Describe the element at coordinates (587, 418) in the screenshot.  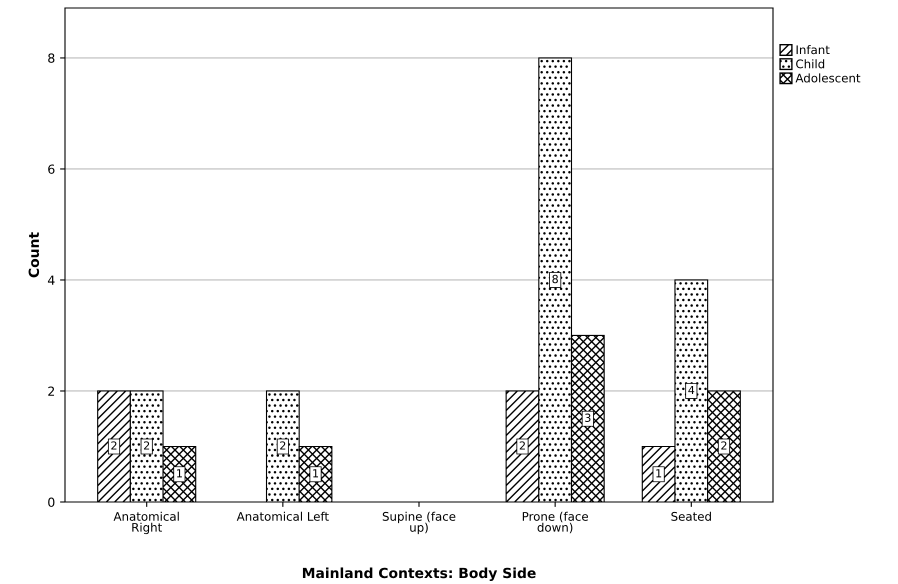
I see `data-label: 3` at that location.